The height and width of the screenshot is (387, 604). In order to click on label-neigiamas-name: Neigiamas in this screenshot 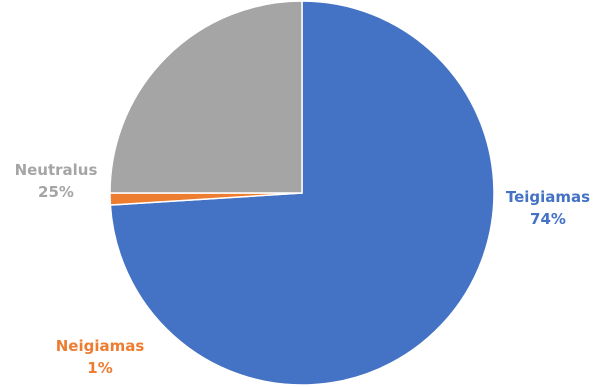, I will do `click(100, 346)`.